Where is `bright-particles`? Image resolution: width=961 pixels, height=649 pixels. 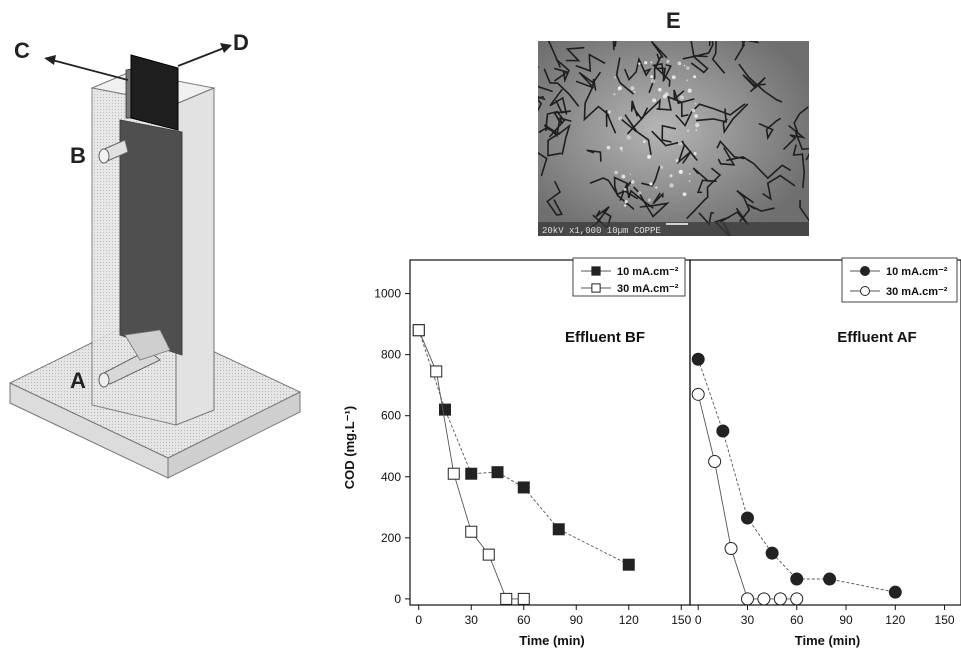 bright-particles is located at coordinates (653, 133).